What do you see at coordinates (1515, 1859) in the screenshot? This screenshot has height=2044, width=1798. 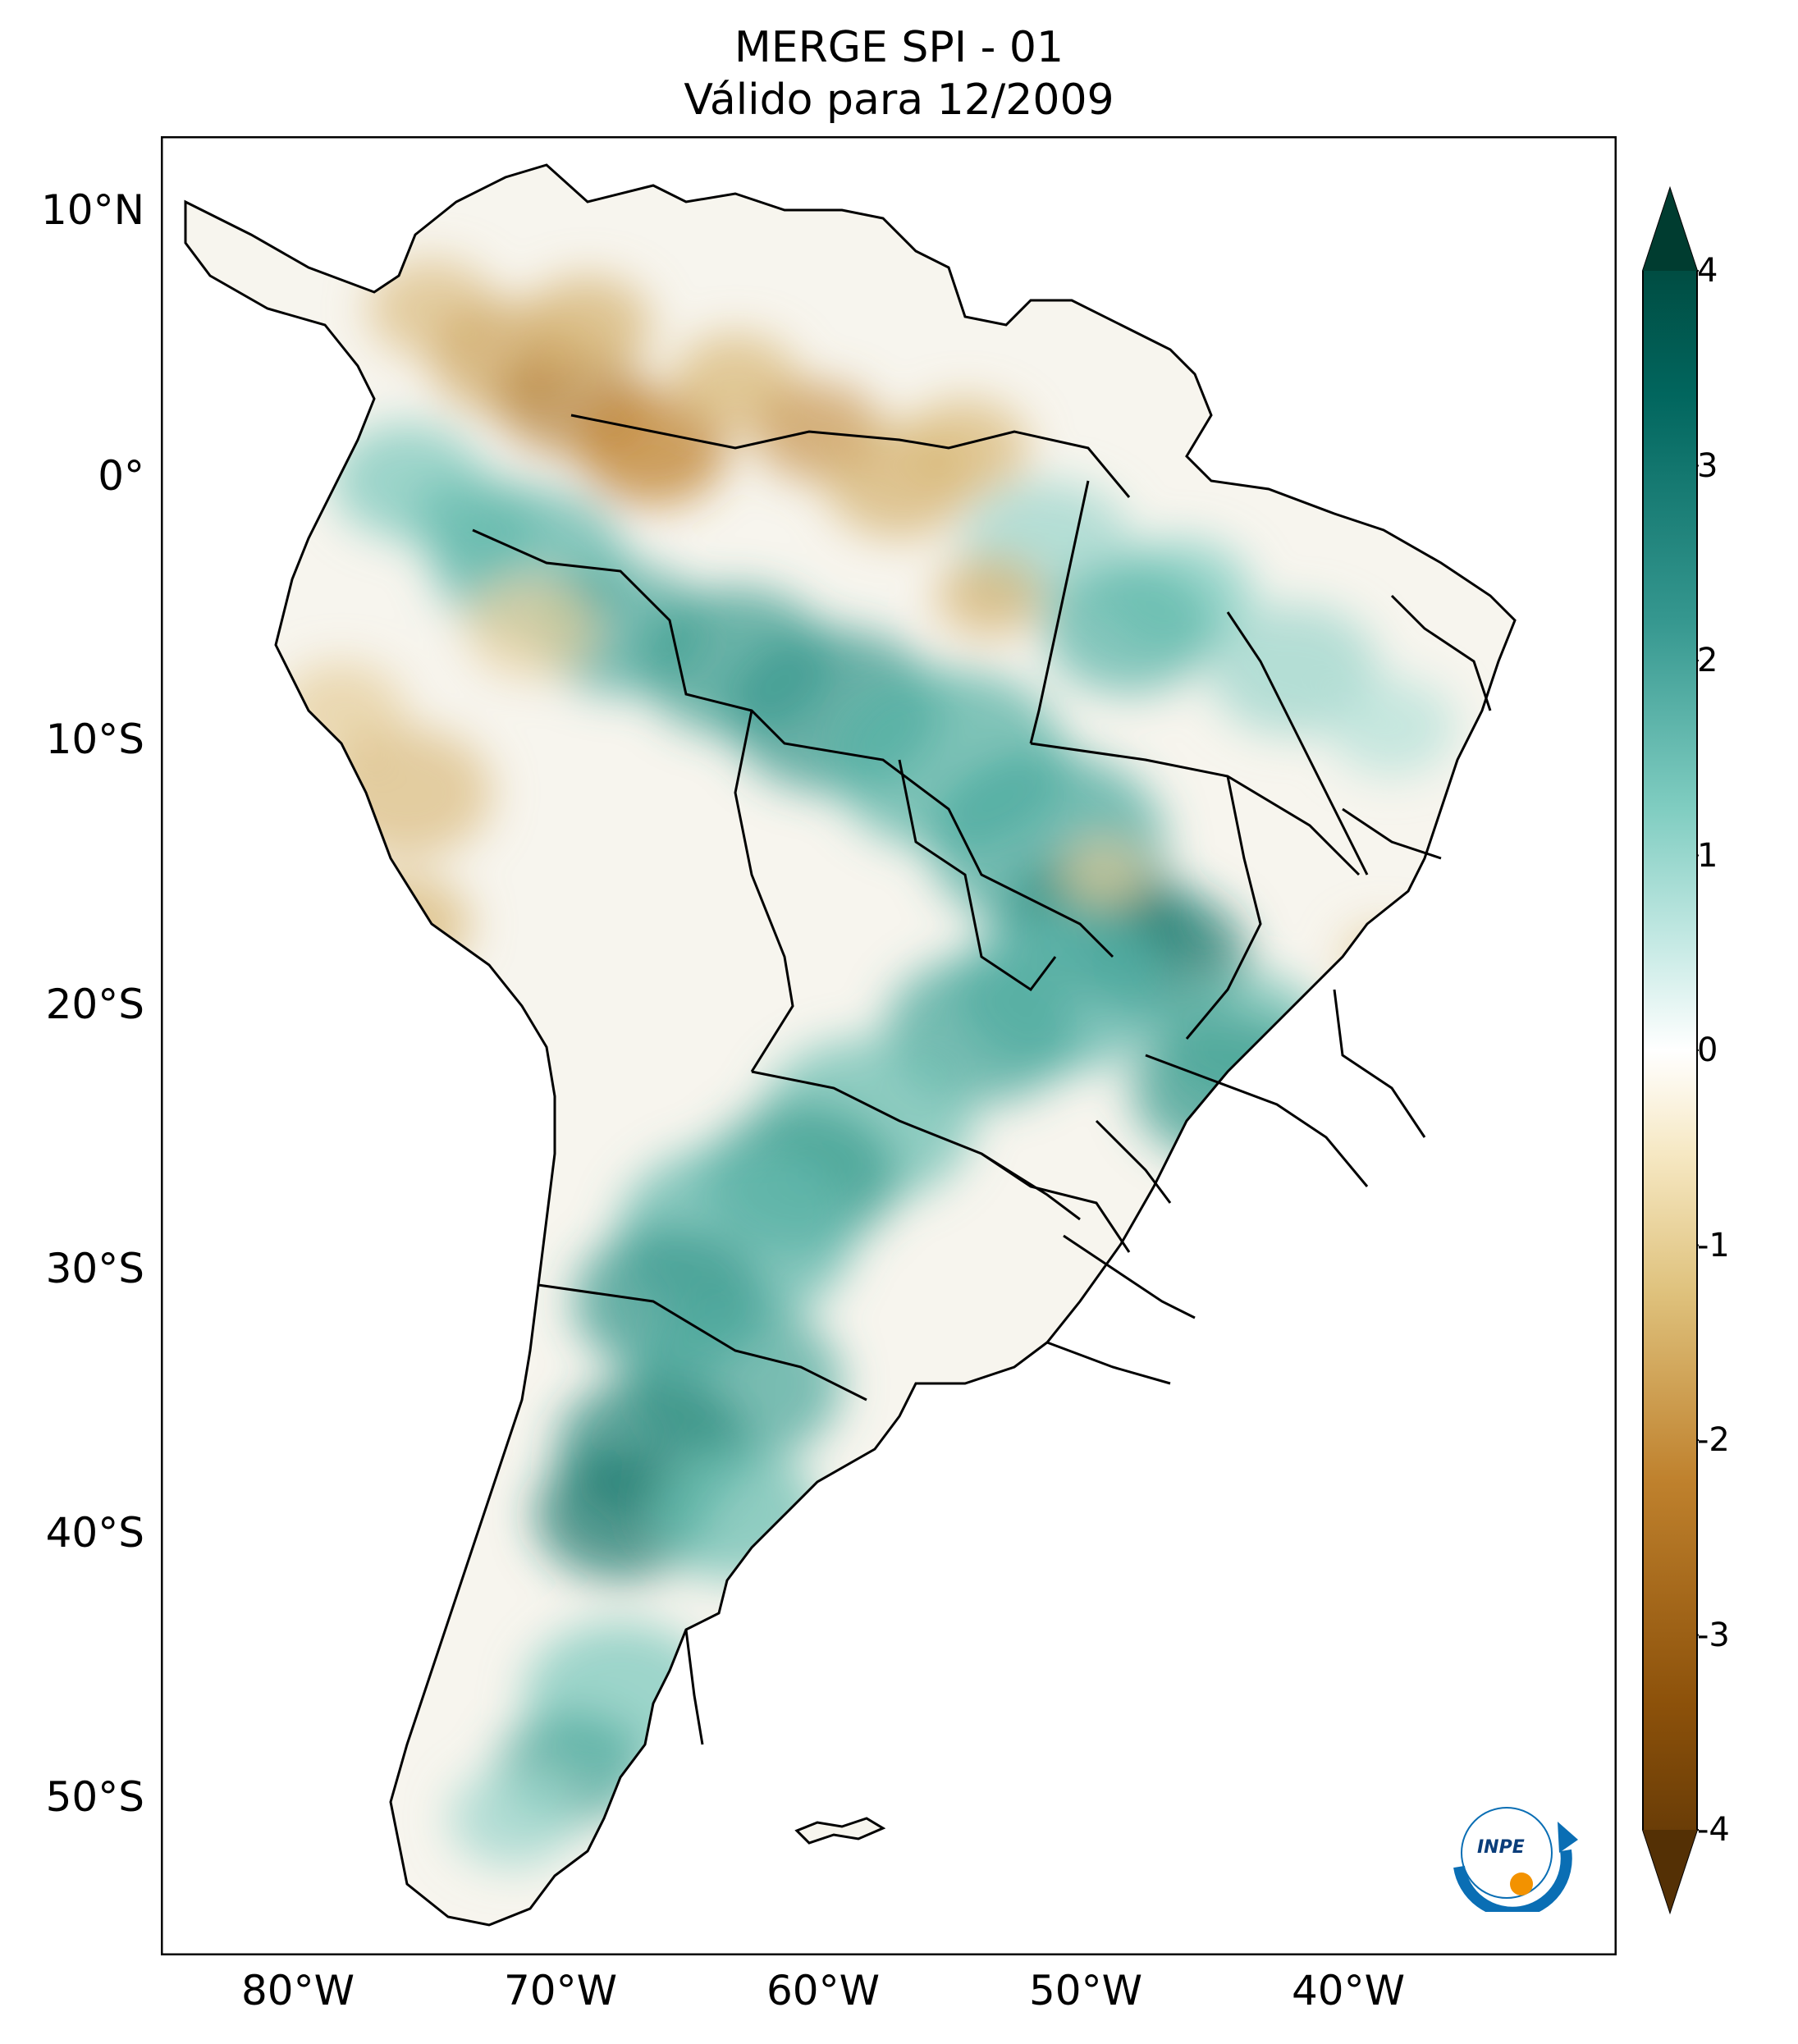 I see `inpe-logo: INPE` at bounding box center [1515, 1859].